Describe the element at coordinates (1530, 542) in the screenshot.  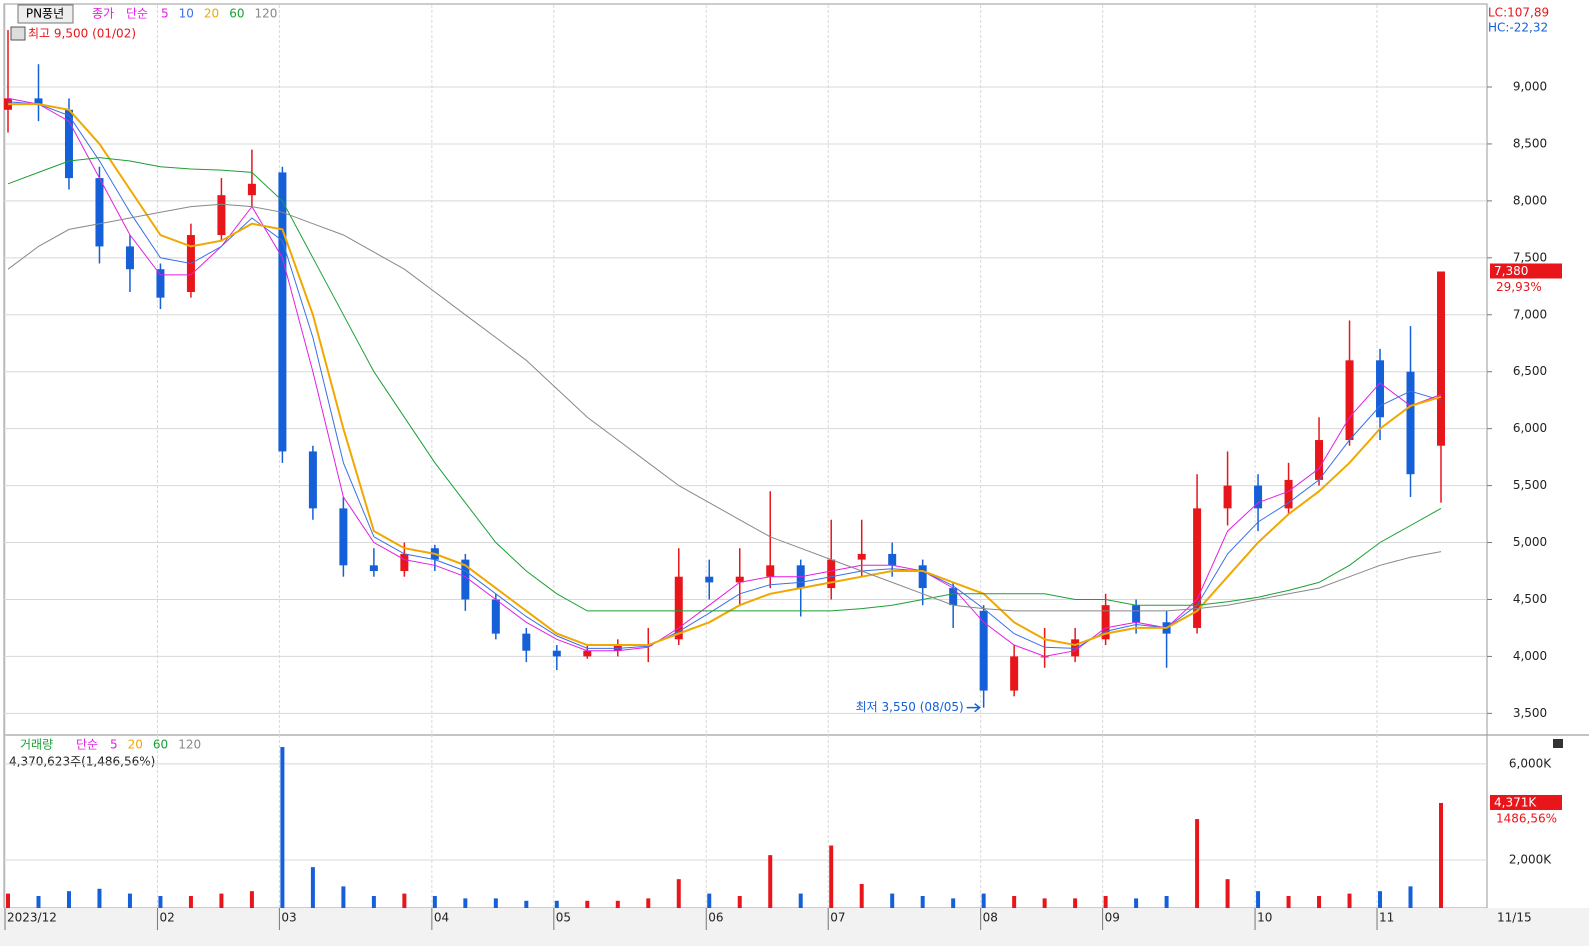
I see `y-tick-label: 5,000` at that location.